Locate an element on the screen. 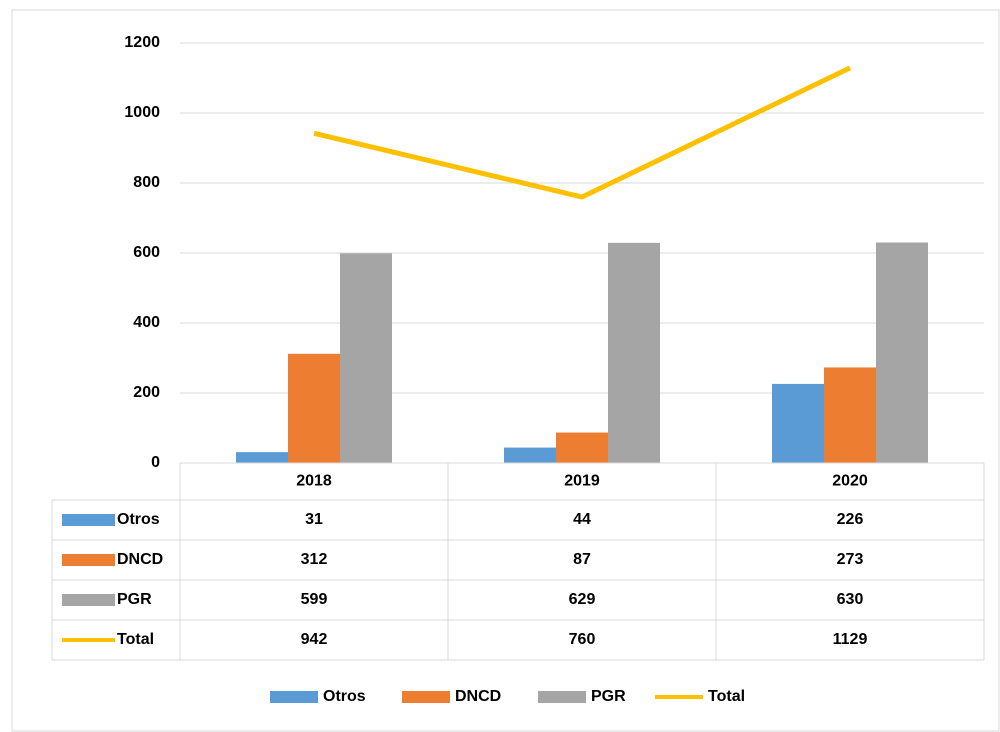 This screenshot has width=1000, height=732. y-tick-label: 200 is located at coordinates (146, 392).